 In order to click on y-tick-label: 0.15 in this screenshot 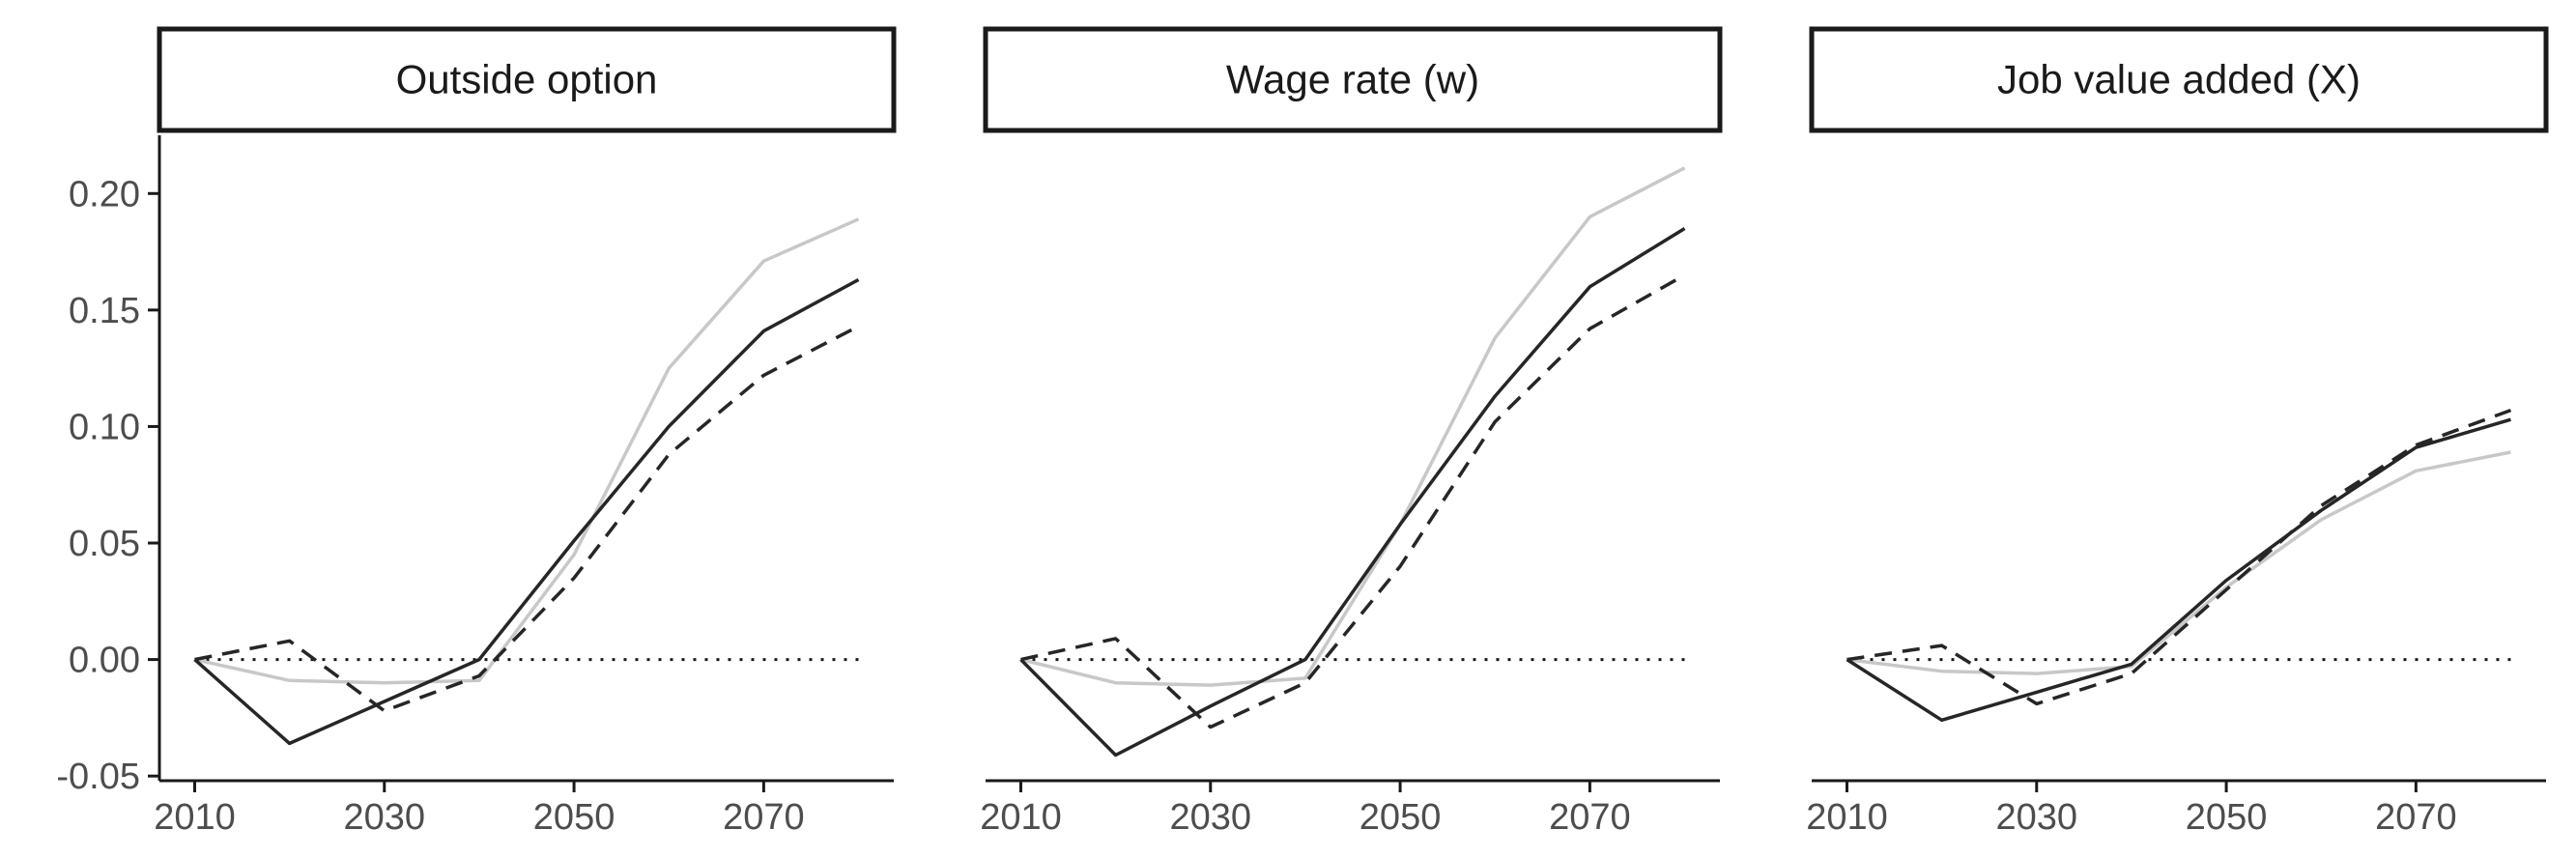, I will do `click(105, 311)`.